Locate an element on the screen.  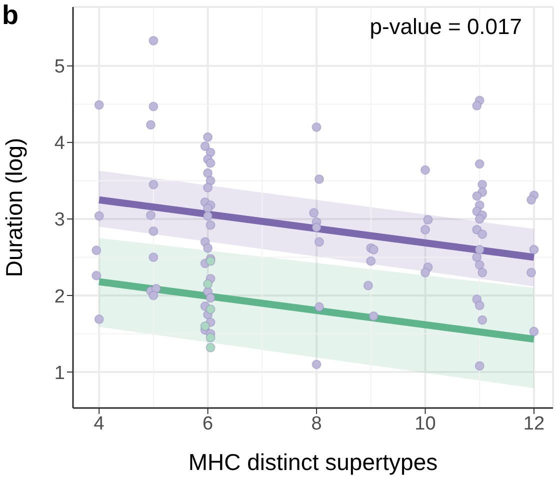
x-tick-label: 6 is located at coordinates (208, 423).